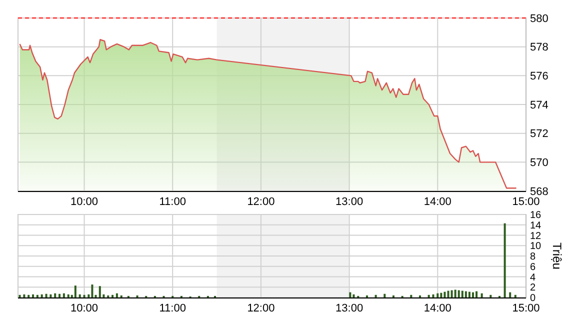 This screenshot has width=570, height=320. I want to click on y-tick-label: 14, so click(536, 226).